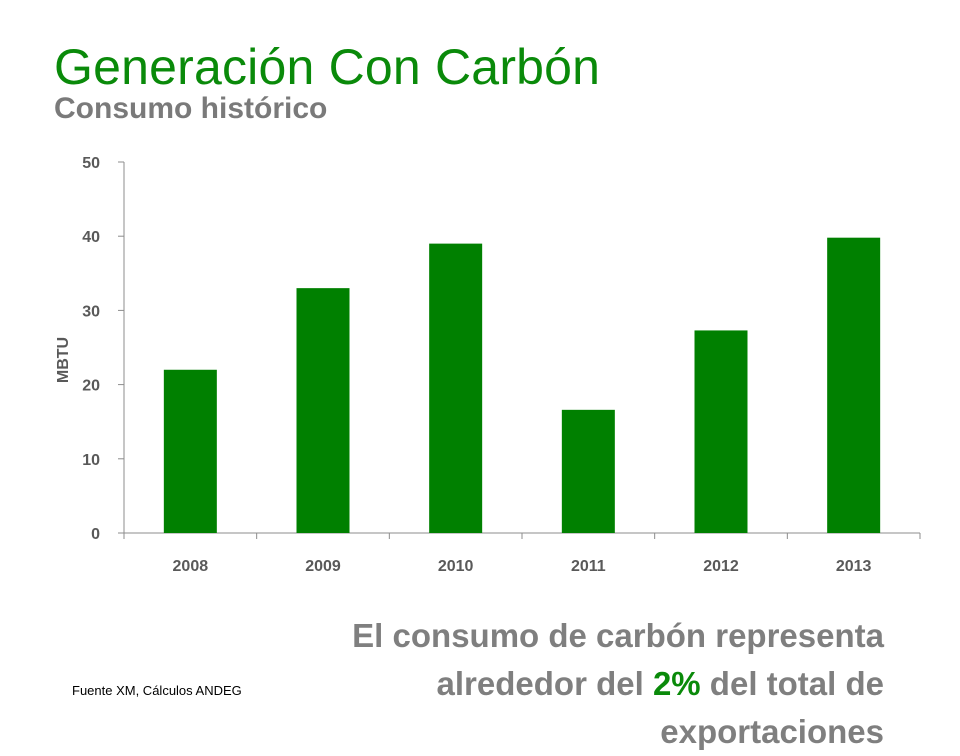 Image resolution: width=960 pixels, height=756 pixels. What do you see at coordinates (91, 386) in the screenshot?
I see `y-tick-label: 20` at bounding box center [91, 386].